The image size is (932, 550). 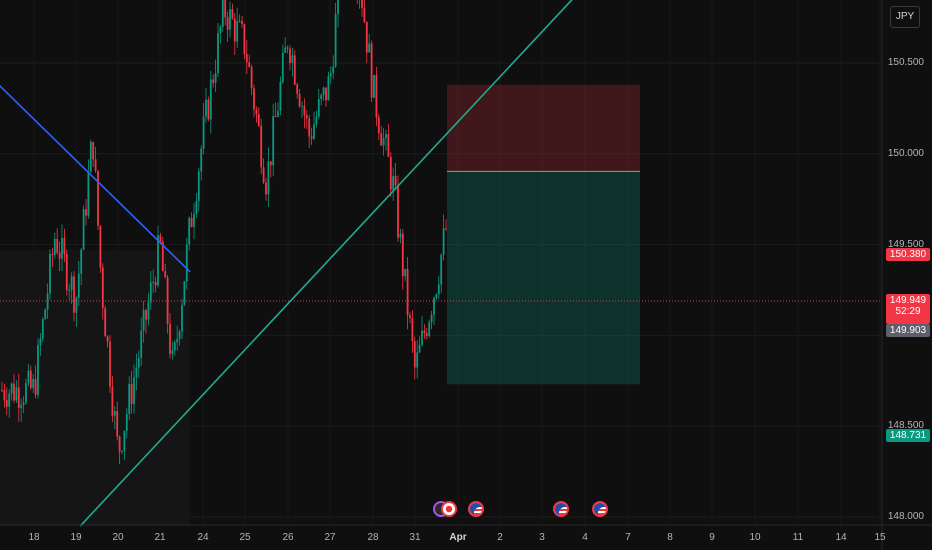 What do you see at coordinates (905, 62) in the screenshot?
I see `price-tick-label: 150.500` at bounding box center [905, 62].